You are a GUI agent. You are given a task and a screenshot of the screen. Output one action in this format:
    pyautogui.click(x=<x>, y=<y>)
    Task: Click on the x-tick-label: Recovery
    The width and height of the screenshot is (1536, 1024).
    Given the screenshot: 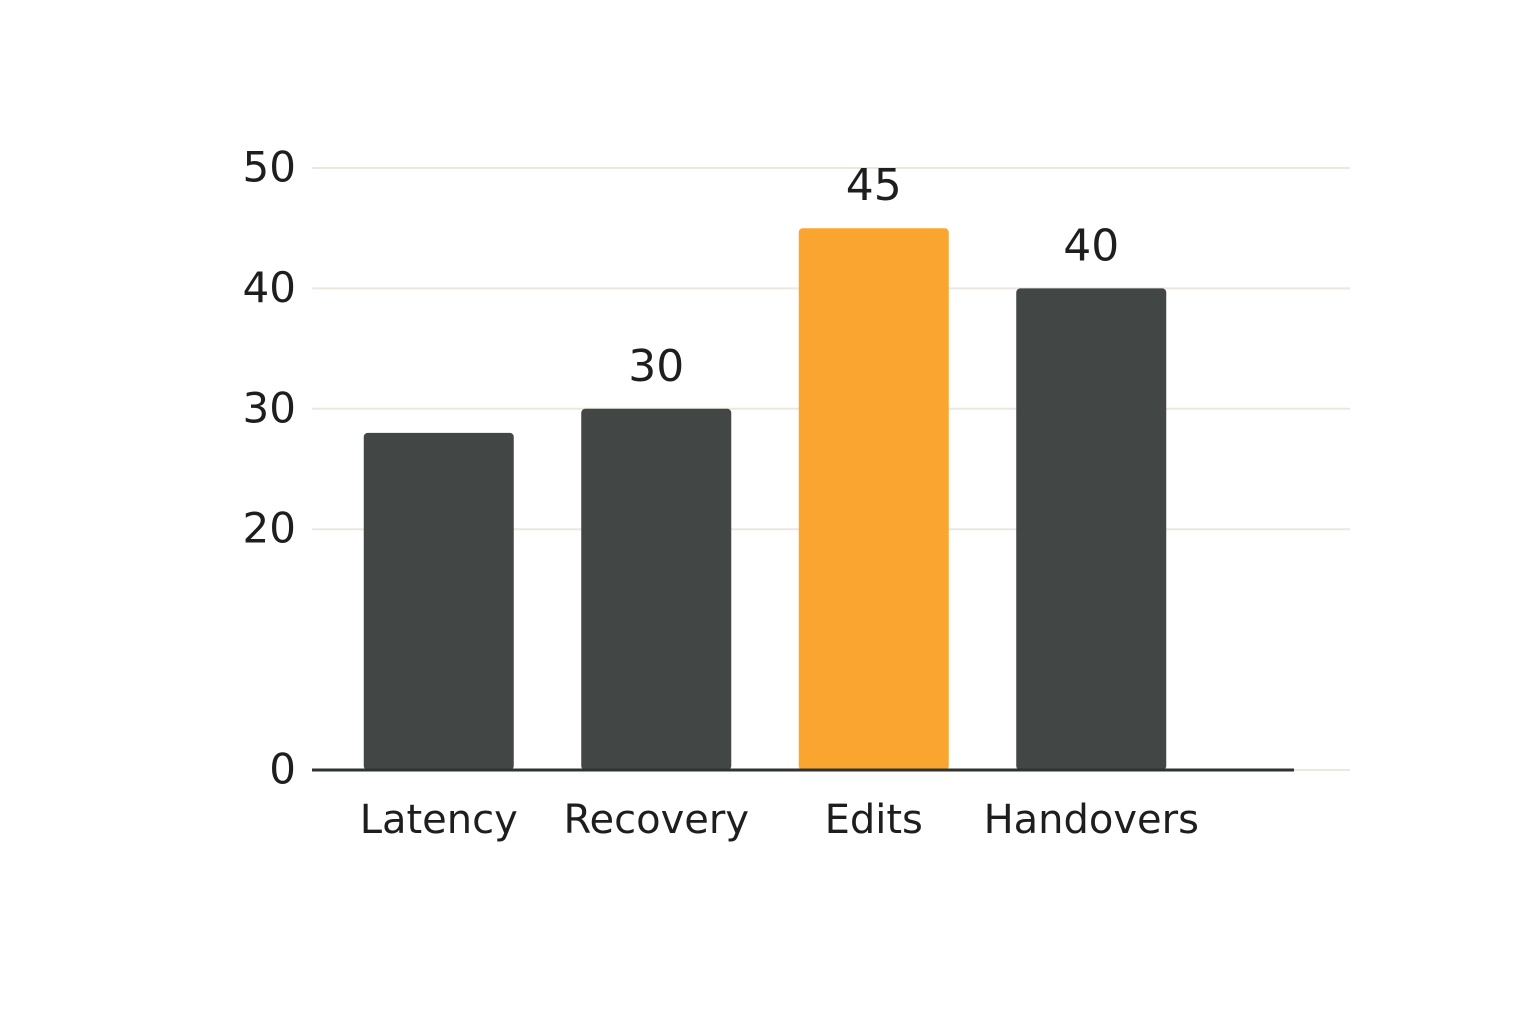 What is the action you would take?
    pyautogui.click(x=656, y=820)
    